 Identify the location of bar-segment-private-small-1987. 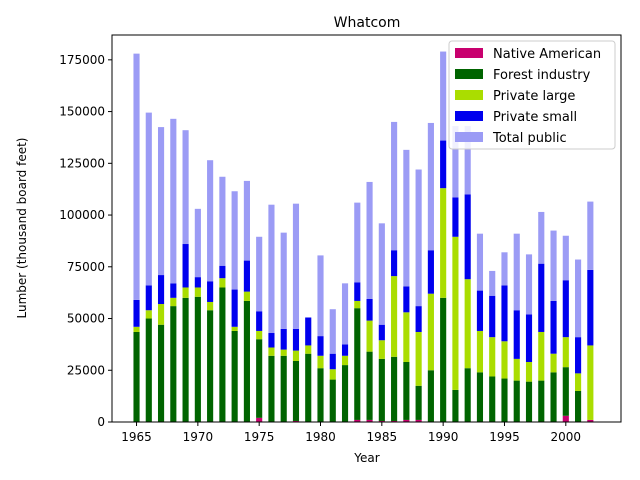
(406, 299).